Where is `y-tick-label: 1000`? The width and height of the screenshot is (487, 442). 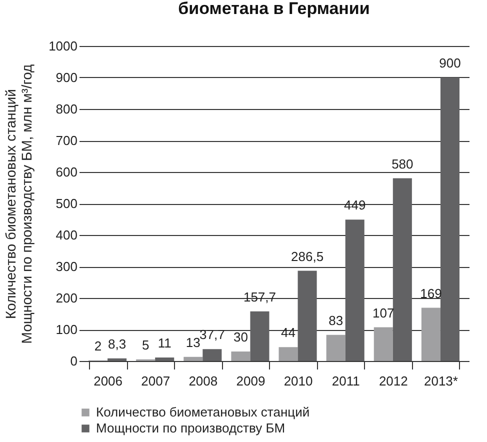
y-tick-label: 1000 is located at coordinates (63, 46).